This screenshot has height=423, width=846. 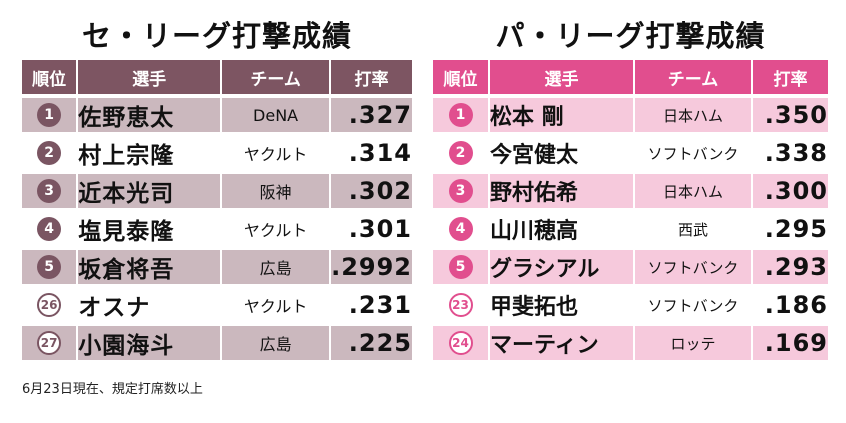 I want to click on table-row: 4 山川穂高 西武 .295, so click(x=630, y=229).